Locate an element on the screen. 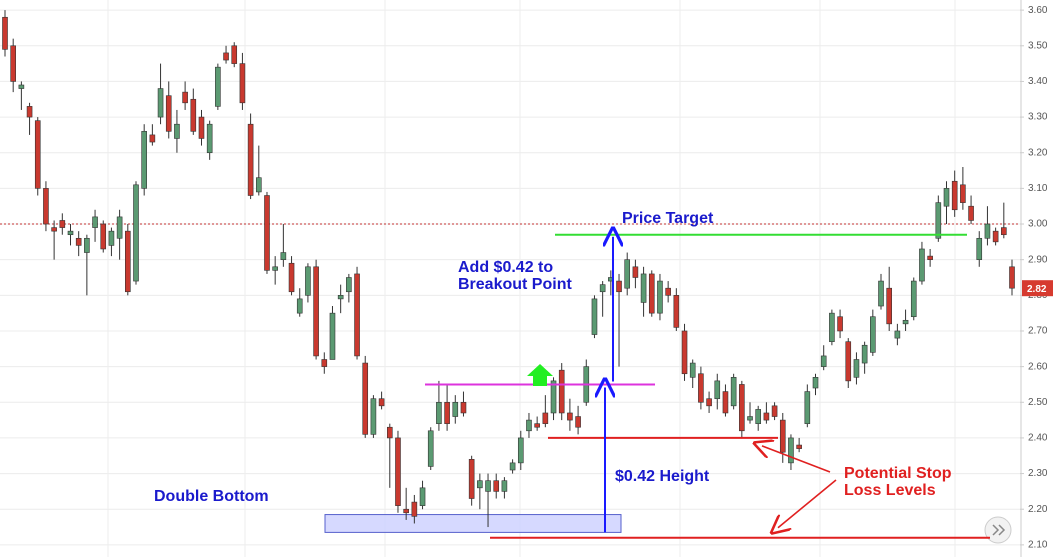  y-tick-label: 3.30 is located at coordinates (1038, 117).